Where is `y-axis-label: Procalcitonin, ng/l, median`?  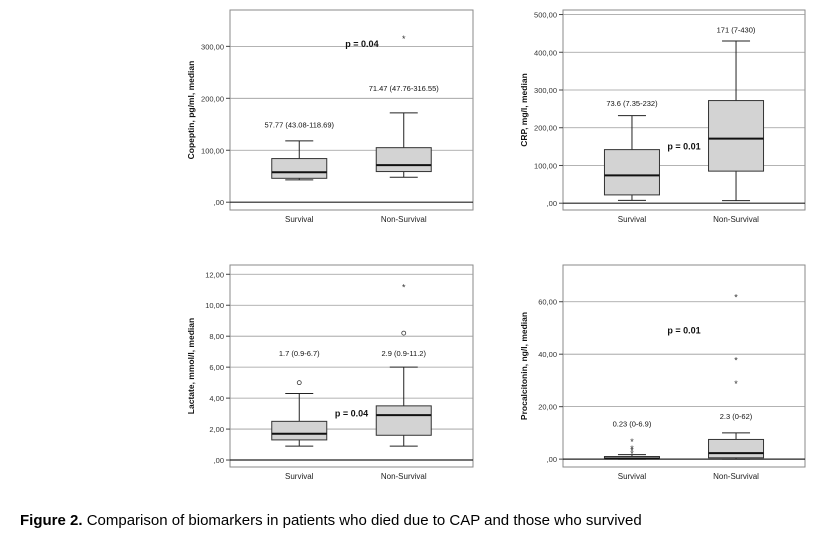
y-axis-label: Procalcitonin, ng/l, median is located at coordinates (524, 366).